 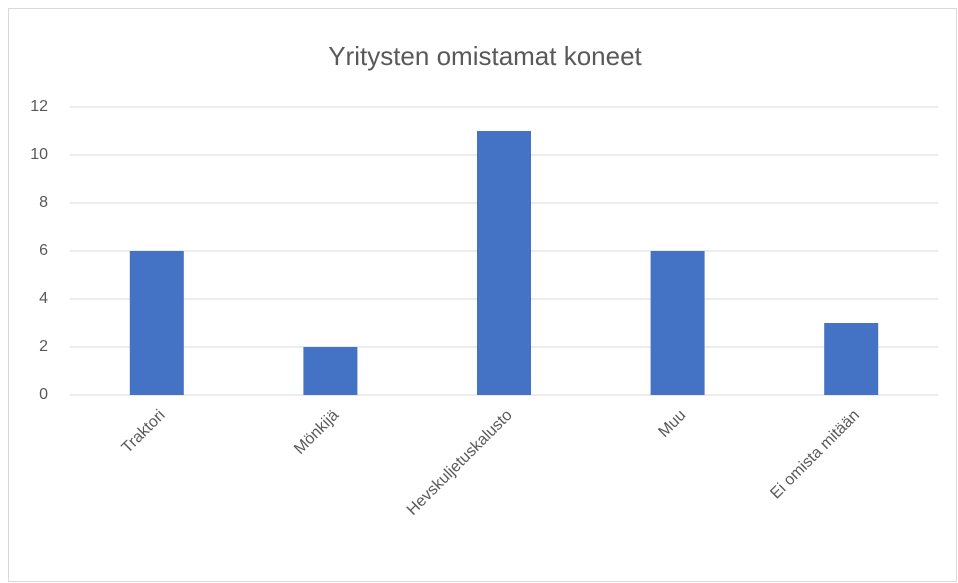 What do you see at coordinates (43, 250) in the screenshot?
I see `y-tick-label: 6` at bounding box center [43, 250].